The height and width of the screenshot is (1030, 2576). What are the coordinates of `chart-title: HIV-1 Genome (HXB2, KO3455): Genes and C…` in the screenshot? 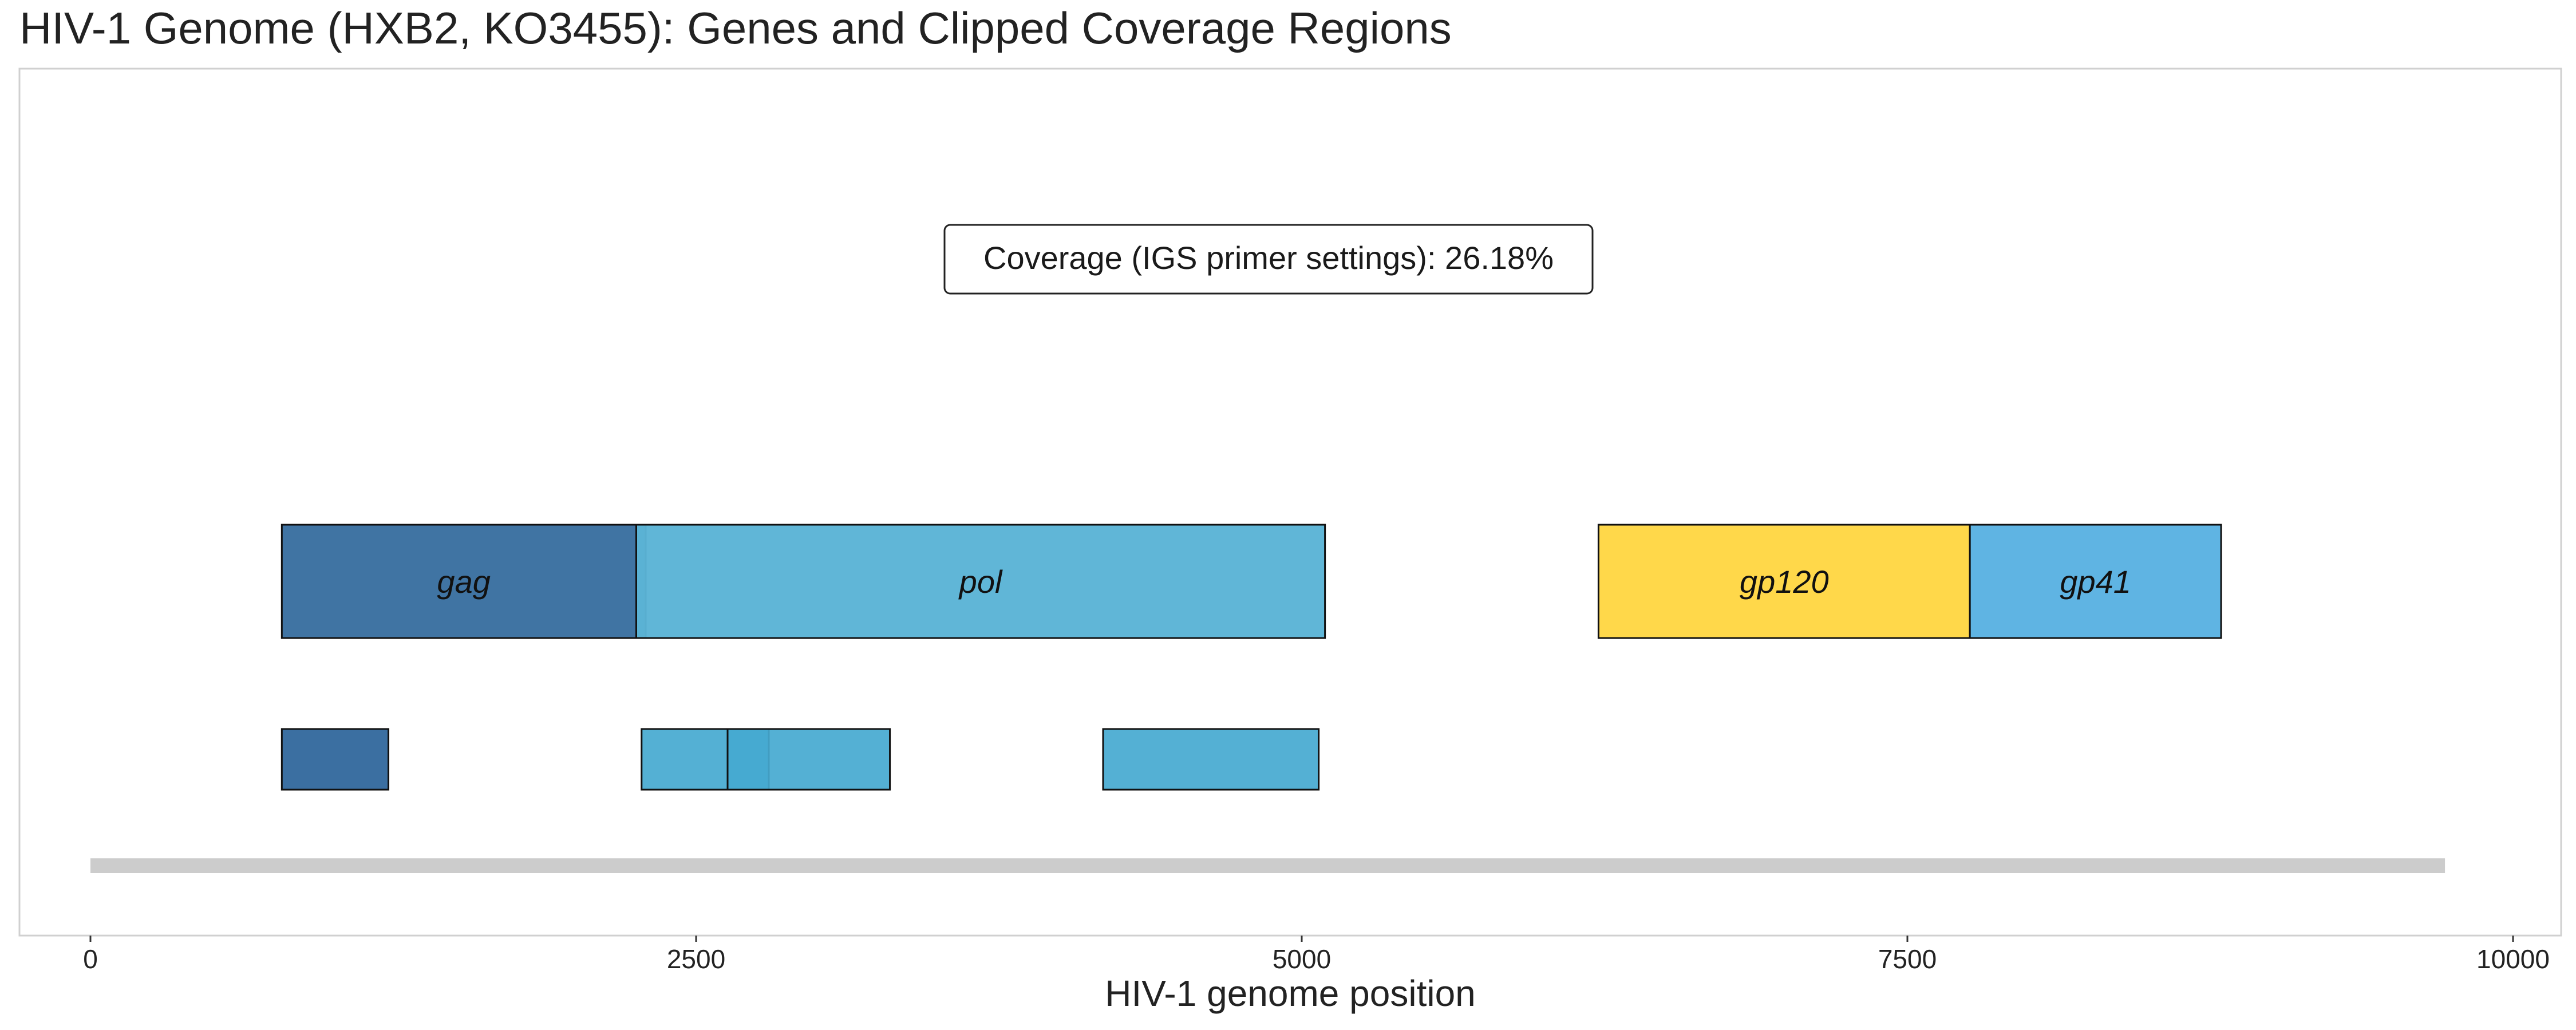 It's located at (735, 28).